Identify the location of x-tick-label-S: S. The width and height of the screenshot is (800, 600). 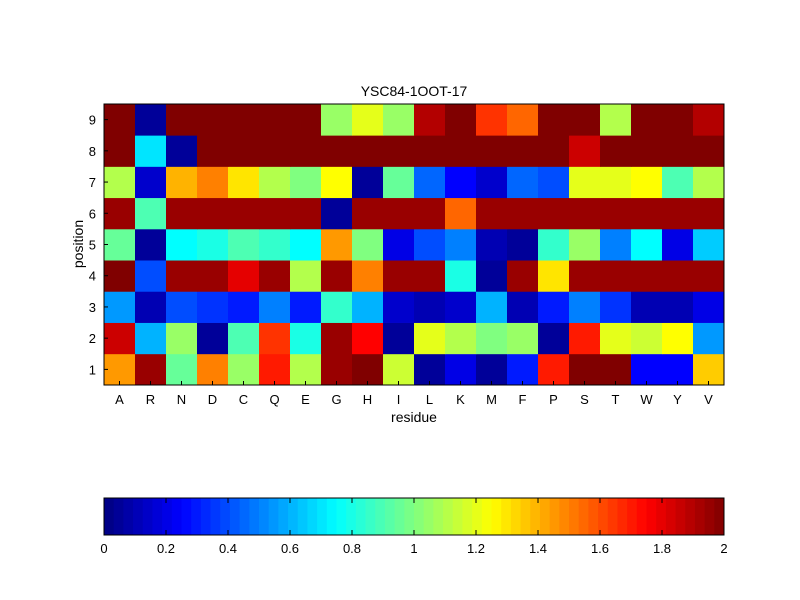
(584, 399).